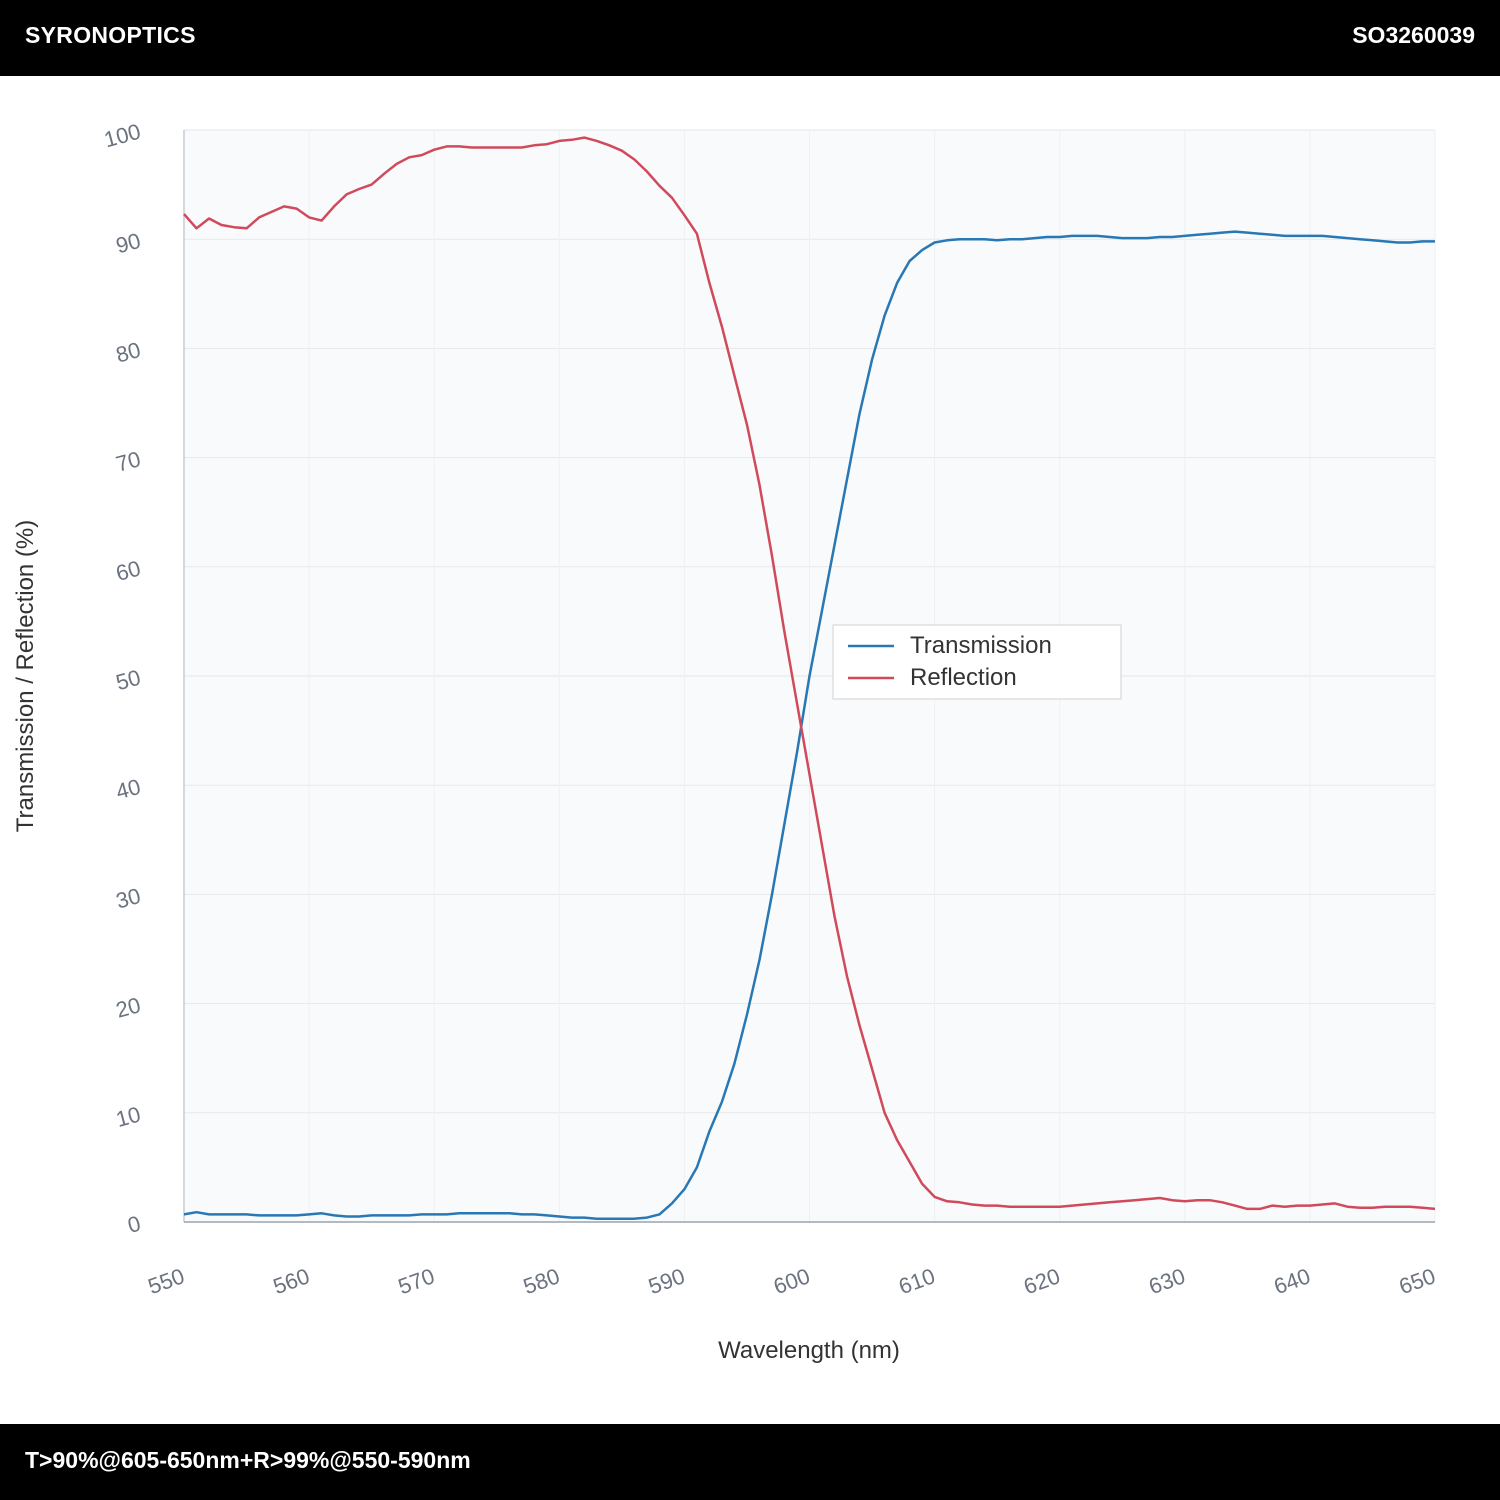 The height and width of the screenshot is (1500, 1500). I want to click on y-tick-label: 100, so click(122, 136).